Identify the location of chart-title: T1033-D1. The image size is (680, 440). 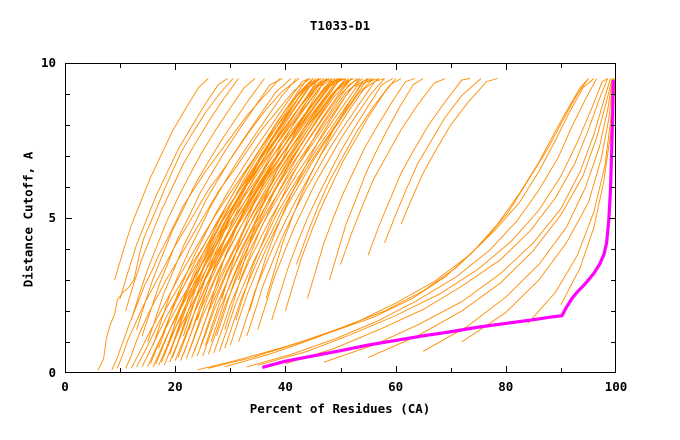
(340, 25).